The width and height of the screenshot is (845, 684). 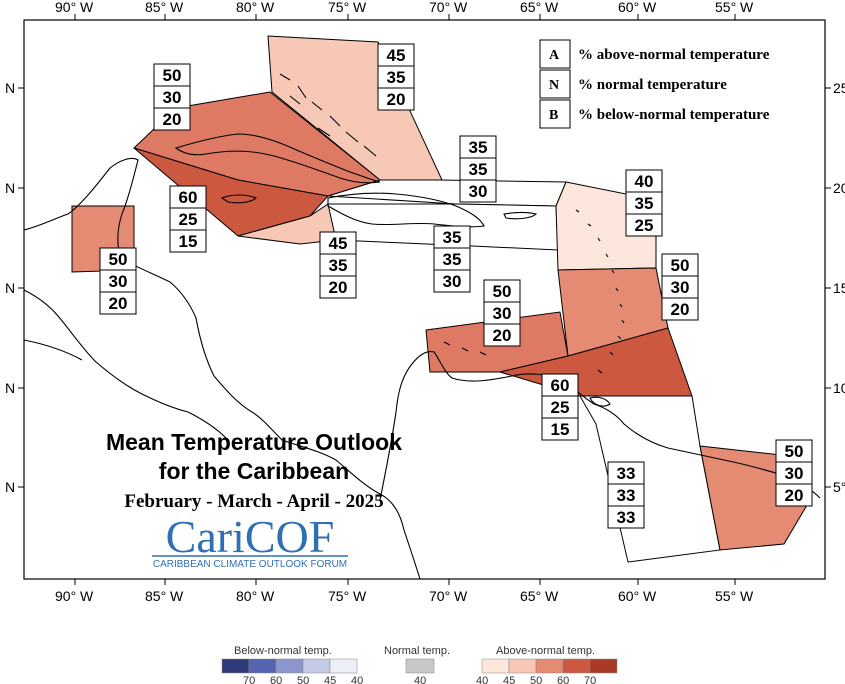 What do you see at coordinates (276, 679) in the screenshot?
I see `colorbar-below-tick: 60` at bounding box center [276, 679].